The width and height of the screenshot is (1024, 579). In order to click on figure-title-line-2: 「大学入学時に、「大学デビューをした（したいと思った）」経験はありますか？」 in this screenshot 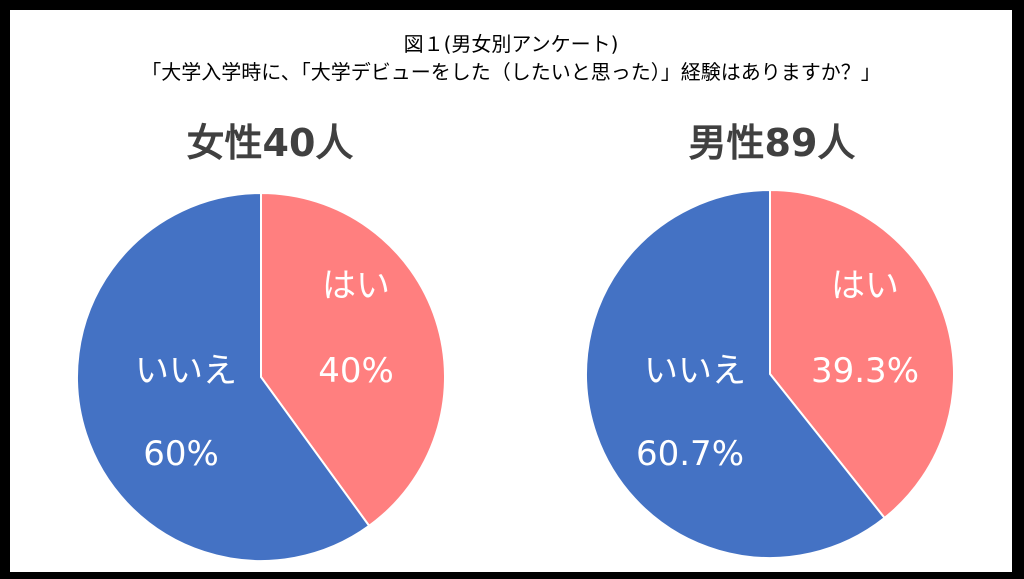, I will do `click(511, 72)`.